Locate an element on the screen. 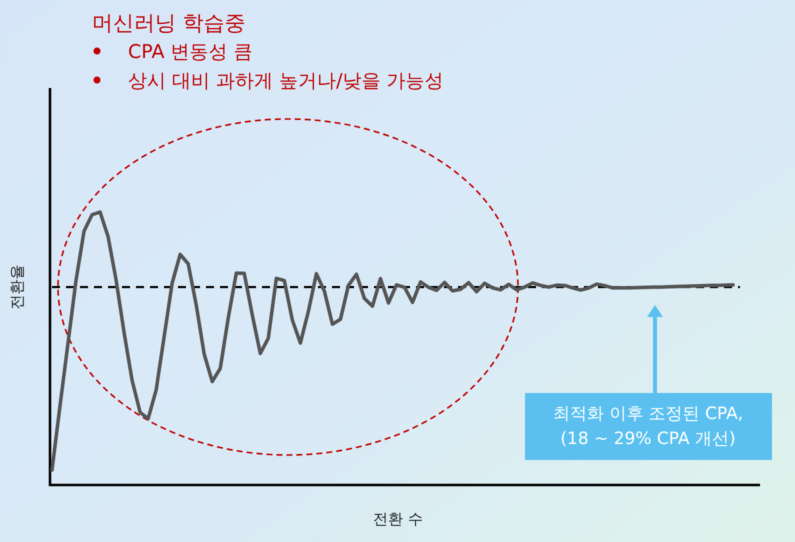 Image resolution: width=795 pixels, height=542 pixels. annotation: CPA 변동성 큼 is located at coordinates (190, 52).